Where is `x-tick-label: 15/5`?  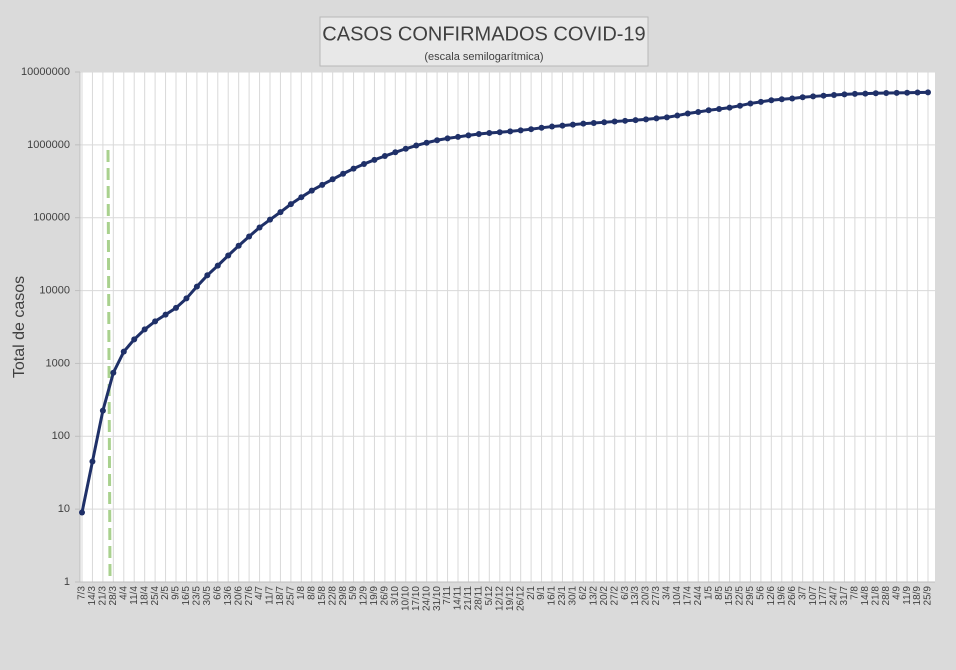
x-tick-label: 15/5 is located at coordinates (729, 596).